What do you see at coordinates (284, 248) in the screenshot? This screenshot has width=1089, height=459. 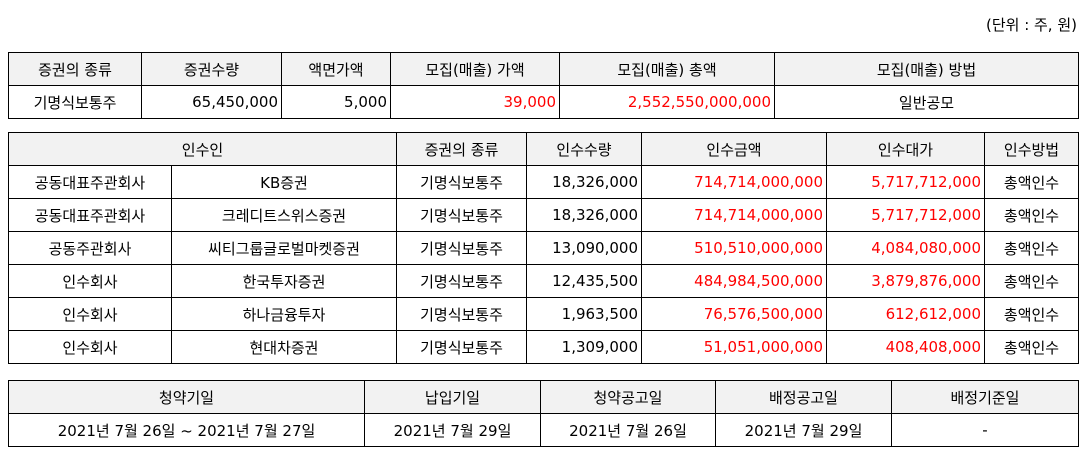 I see `underwriter-name: 씨티그룹글로벌마켓증권` at bounding box center [284, 248].